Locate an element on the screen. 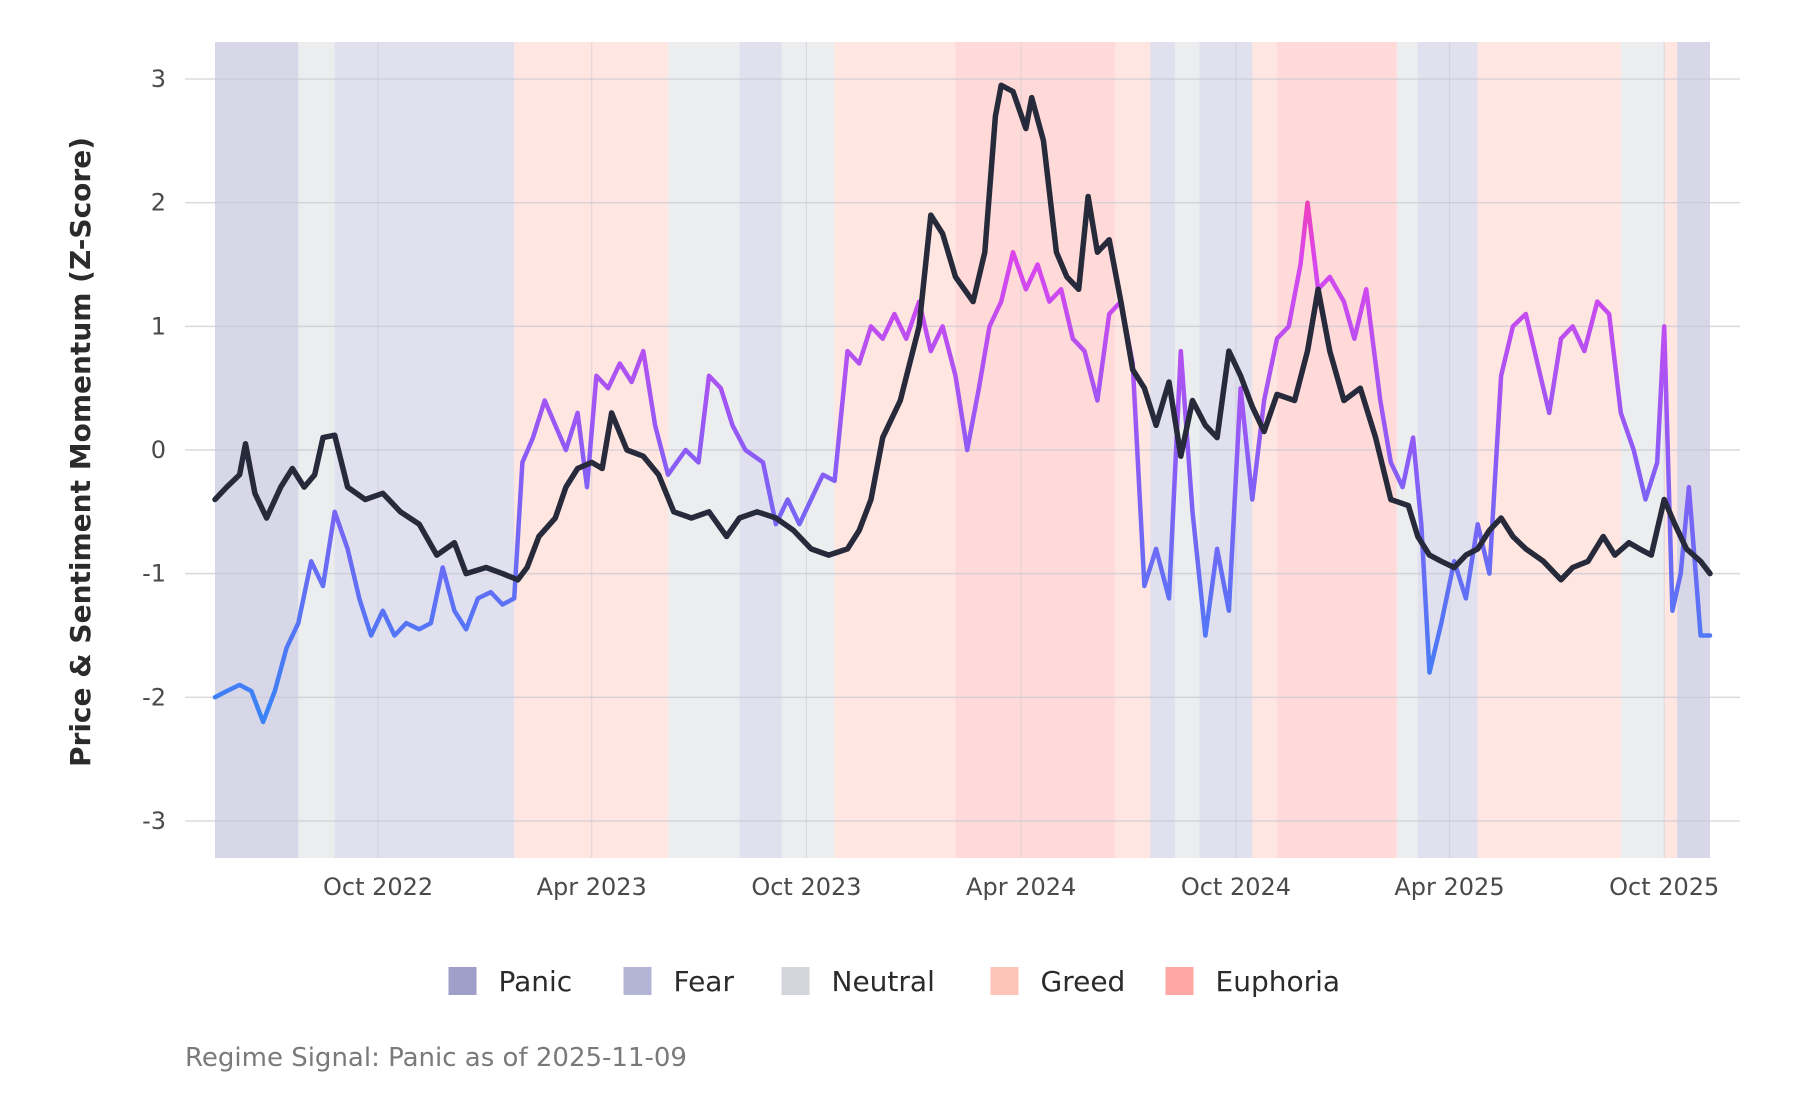 The width and height of the screenshot is (1800, 1100). x-tick-label: Apr 2025 is located at coordinates (1449, 887).